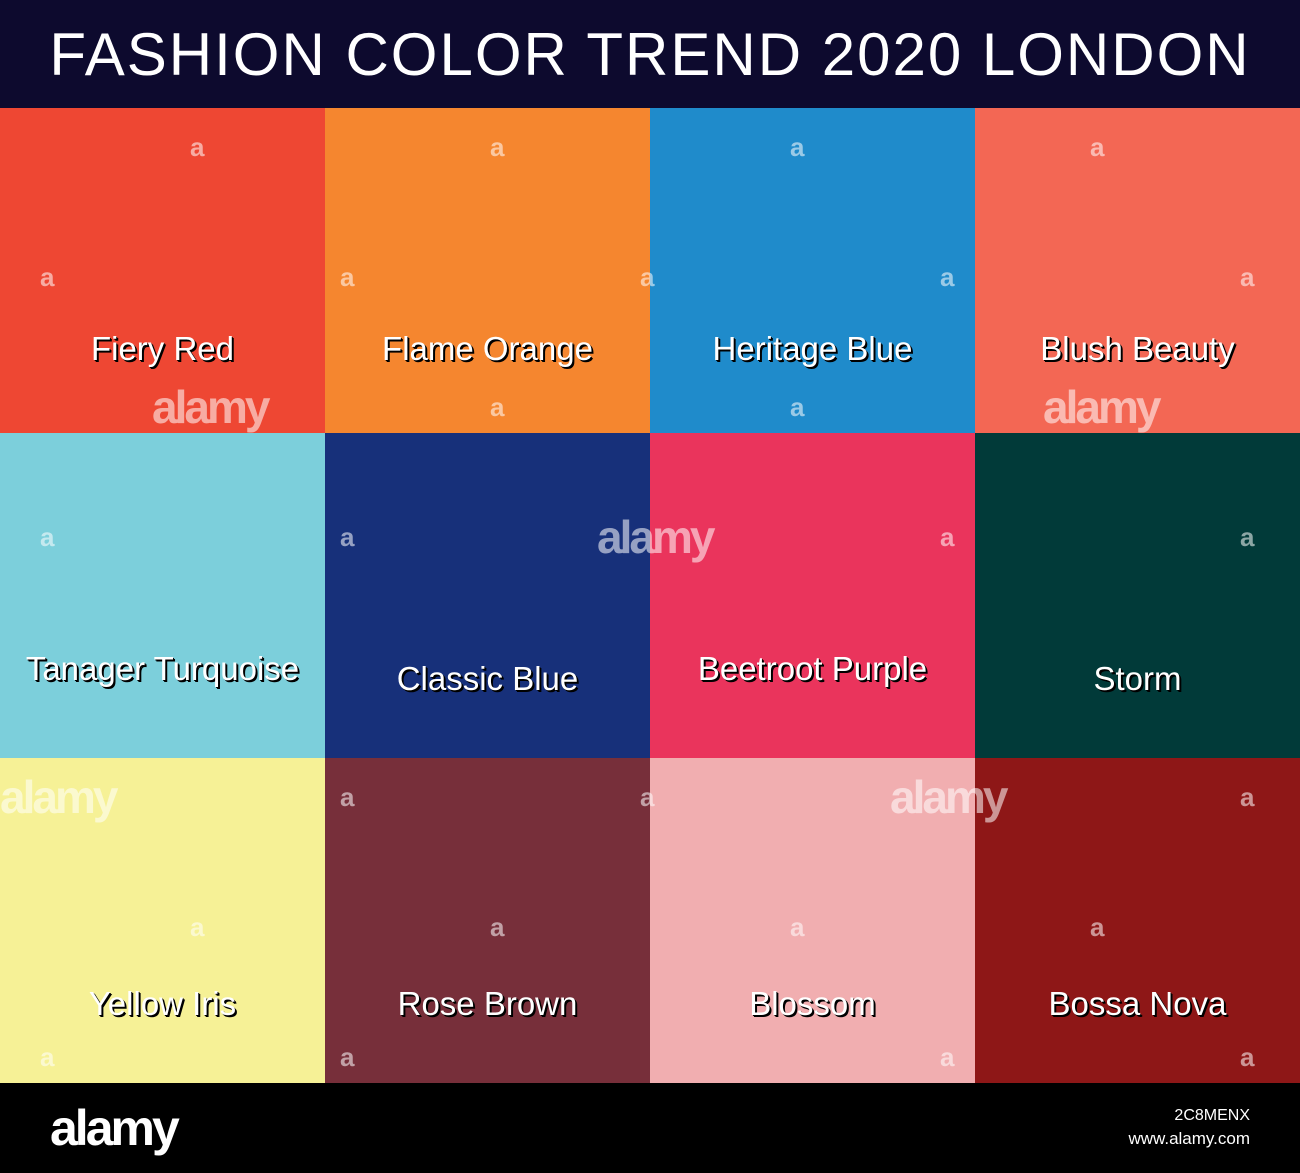 This screenshot has height=1173, width=1300. Describe the element at coordinates (1137, 348) in the screenshot. I see `swatch-label: Blush Beauty` at that location.